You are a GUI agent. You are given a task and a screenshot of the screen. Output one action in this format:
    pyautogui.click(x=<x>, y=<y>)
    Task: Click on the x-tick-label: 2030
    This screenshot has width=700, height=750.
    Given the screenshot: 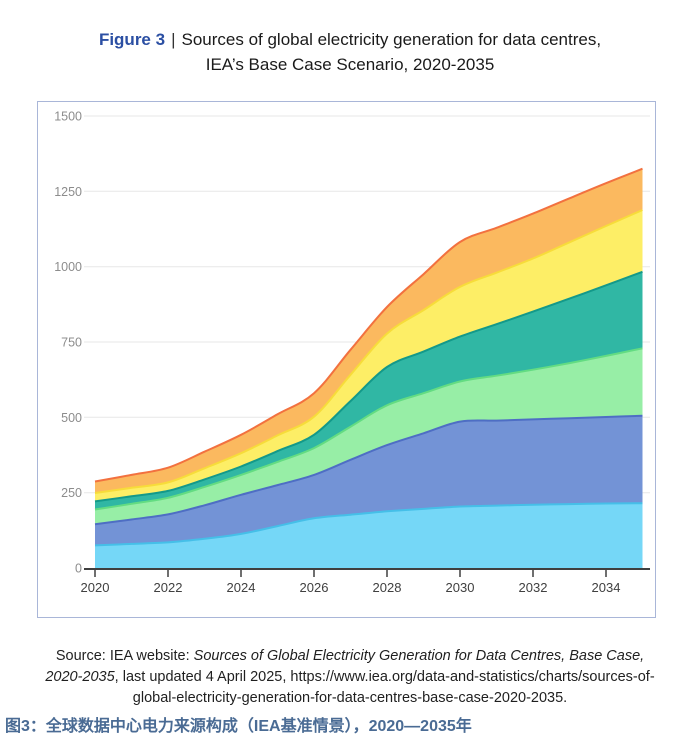 What is the action you would take?
    pyautogui.click(x=460, y=587)
    